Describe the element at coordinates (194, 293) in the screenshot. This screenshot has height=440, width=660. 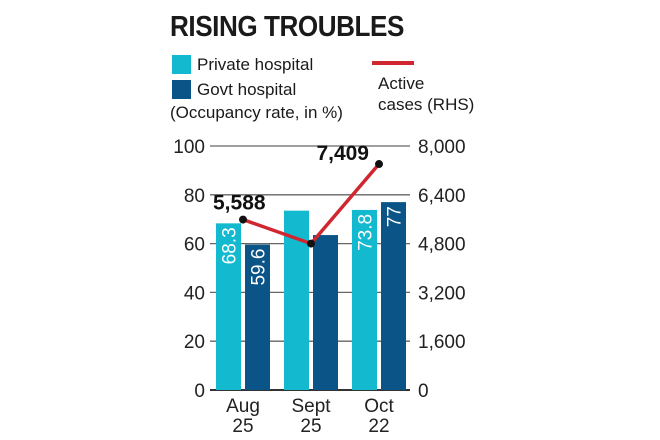
I see `y-tick-left: 40` at that location.